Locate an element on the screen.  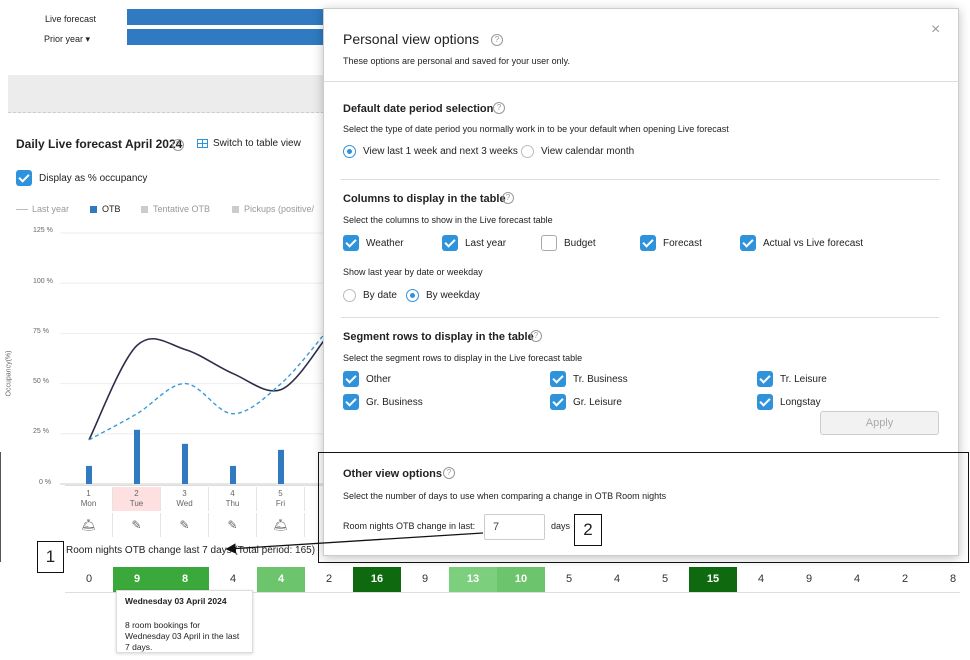
radio-icon is located at coordinates (527, 151).